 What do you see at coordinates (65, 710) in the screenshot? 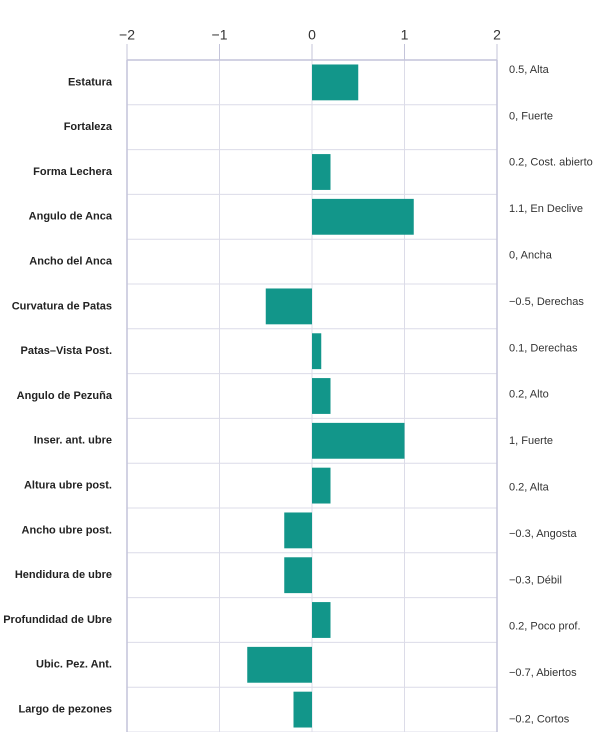
I see `category-label: Largo de pezones` at bounding box center [65, 710].